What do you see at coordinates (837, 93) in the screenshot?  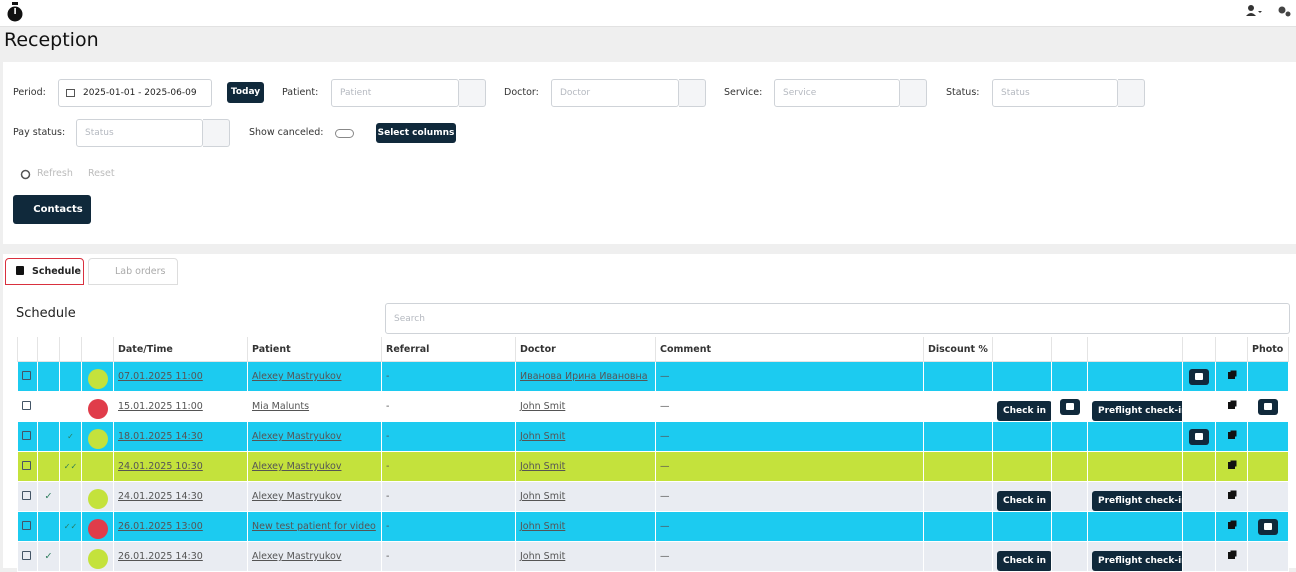 I see `service-input: Service` at bounding box center [837, 93].